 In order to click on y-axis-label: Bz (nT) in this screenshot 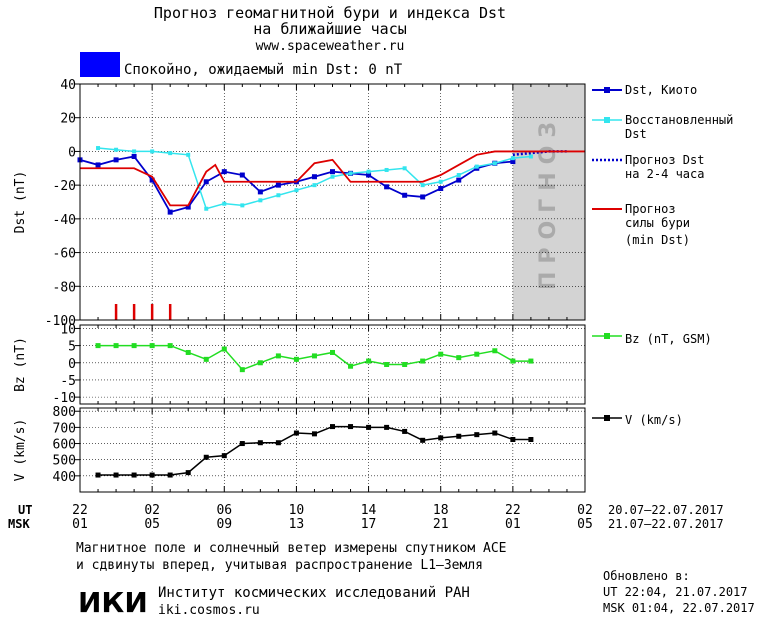, I will do `click(20, 364)`.